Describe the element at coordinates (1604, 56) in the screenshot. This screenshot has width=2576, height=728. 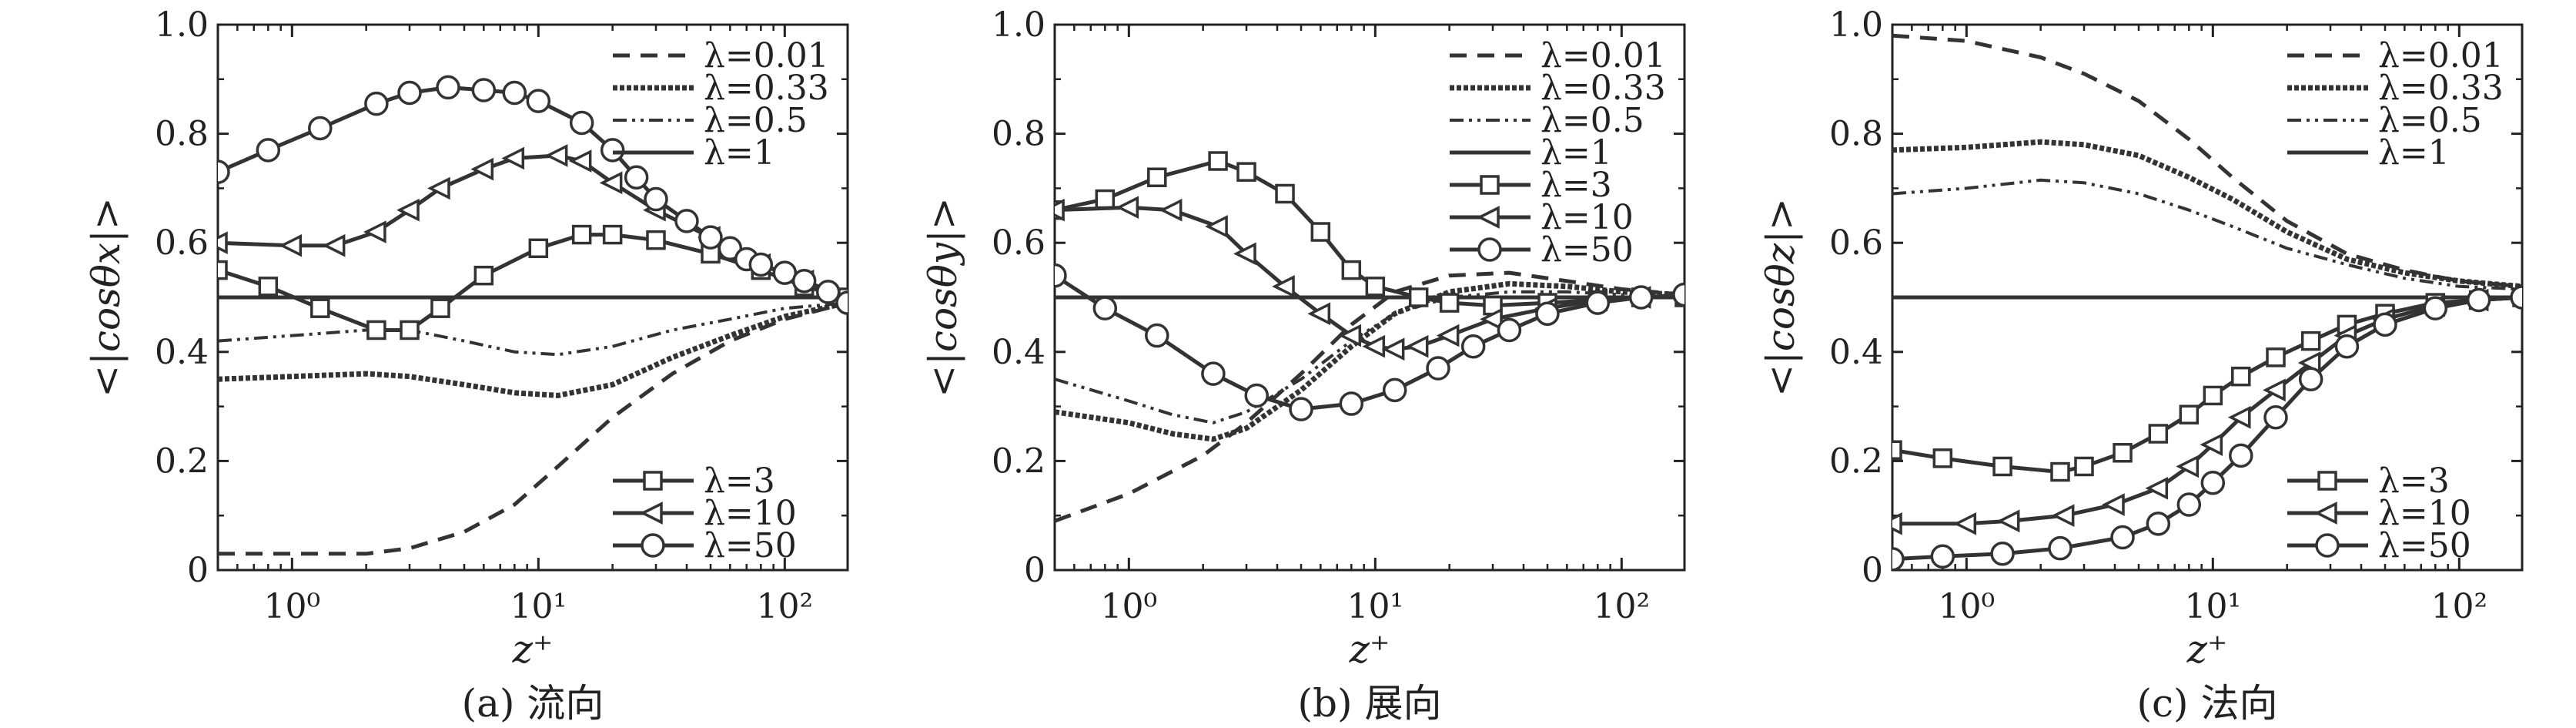
I see `legend-entry-lambda-0p01-label: λ=0.01` at that location.